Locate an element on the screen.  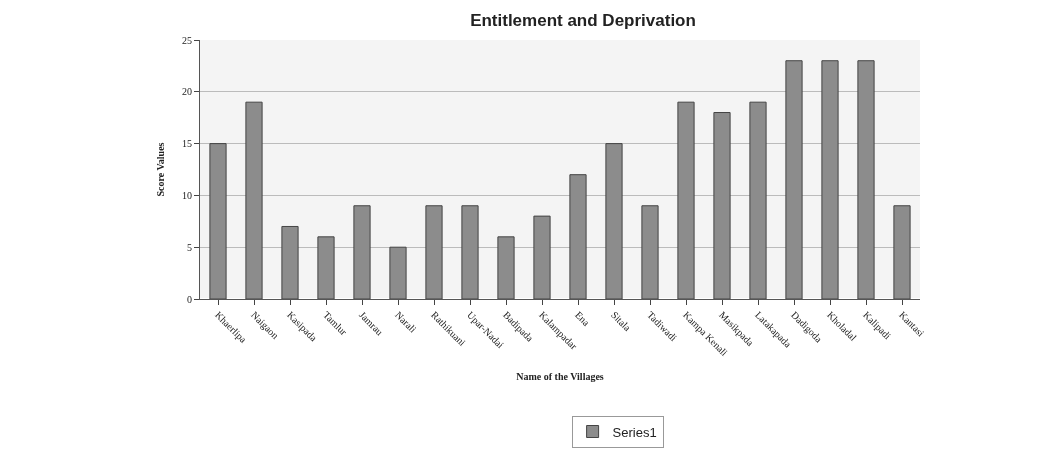
y-axis-title: Score Values is located at coordinates (160, 169).